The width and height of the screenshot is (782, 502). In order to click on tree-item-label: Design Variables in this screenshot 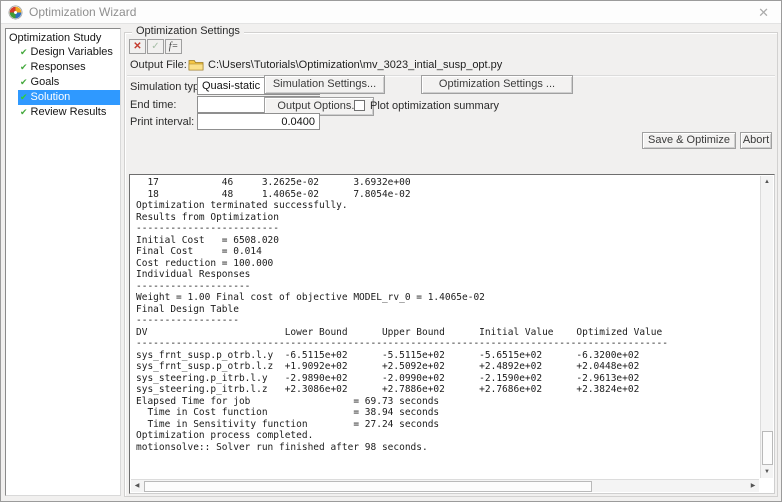, I will do `click(71, 52)`.